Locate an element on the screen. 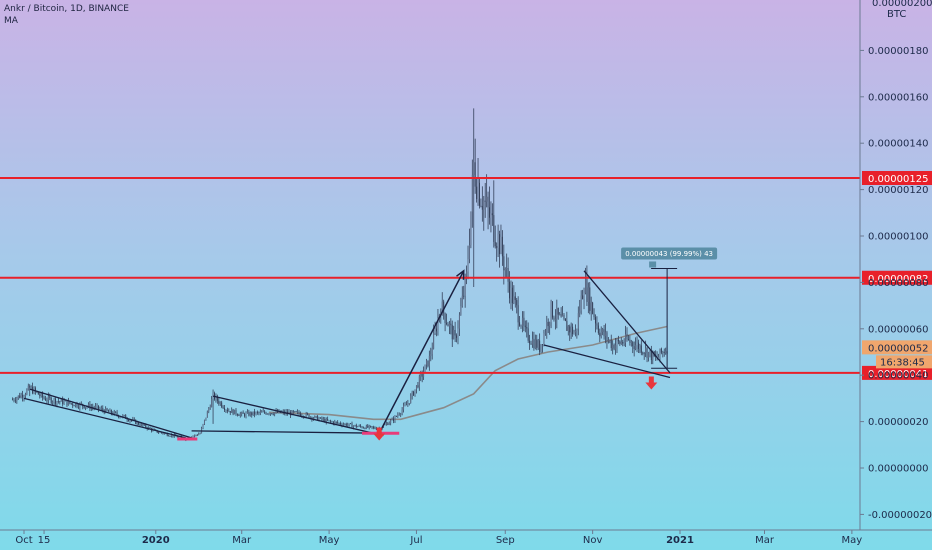 This screenshot has width=932, height=550. trend-line is located at coordinates (298, 416).